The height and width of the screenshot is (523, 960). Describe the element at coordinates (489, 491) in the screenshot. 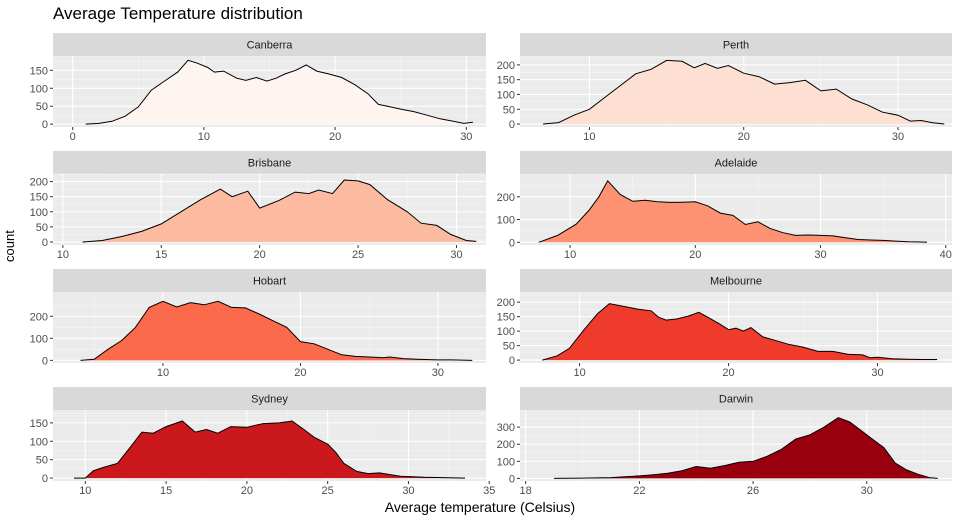

I see `x-tick-label: 35` at that location.